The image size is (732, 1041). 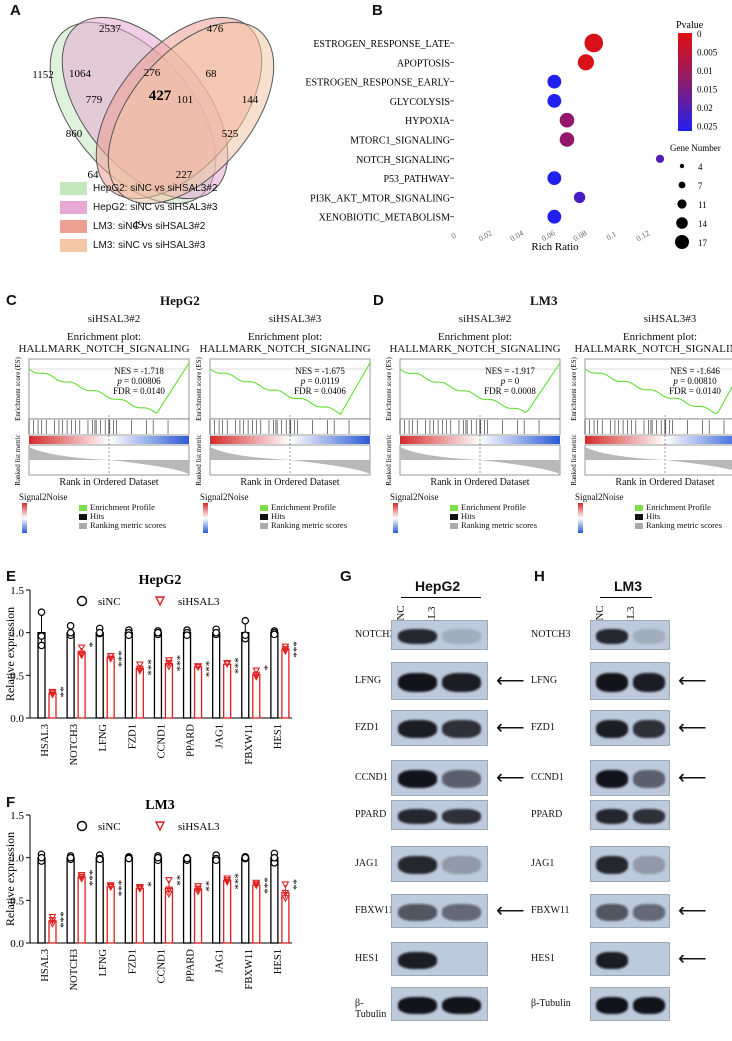 What do you see at coordinates (367, 863) in the screenshot?
I see `protein-label: JAG1` at bounding box center [367, 863].